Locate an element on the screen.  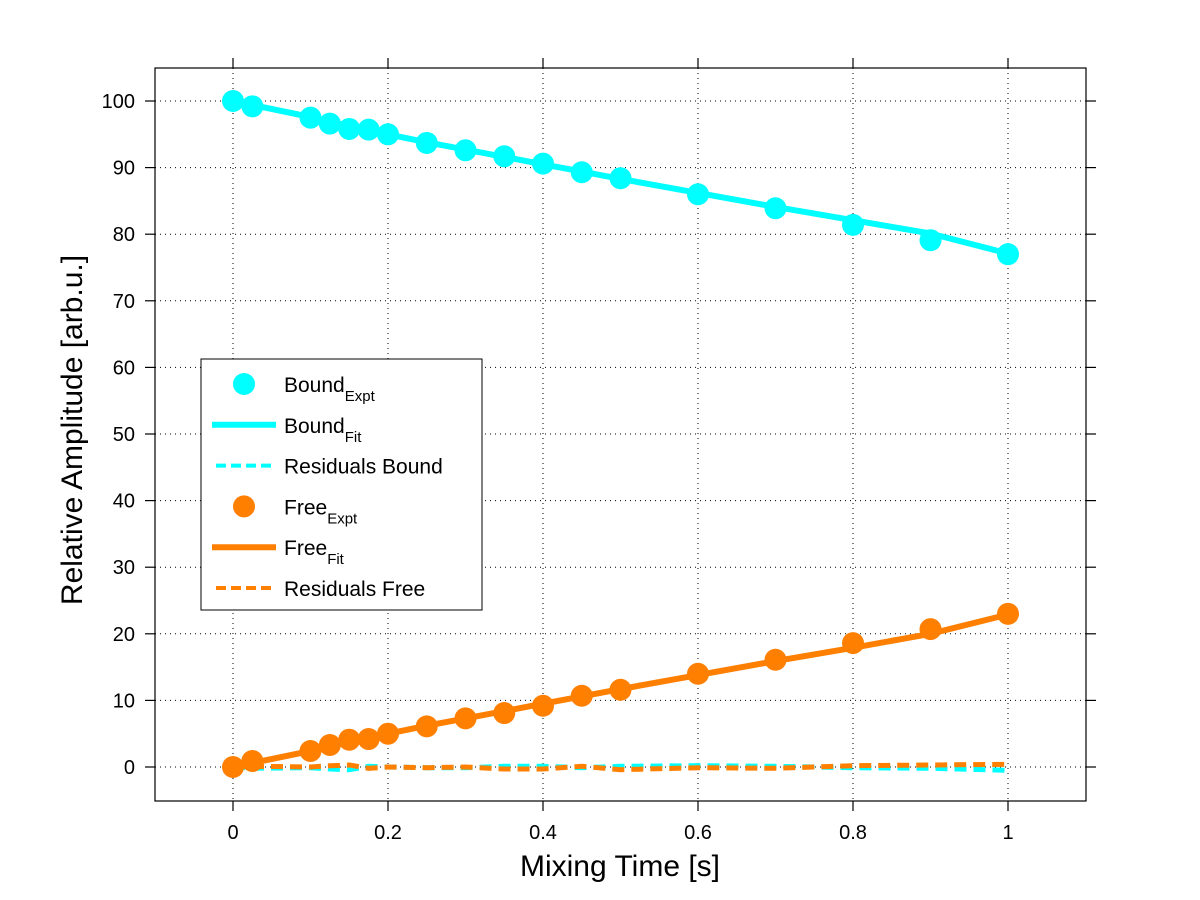
y-tick-label: 40 is located at coordinates (124, 502).